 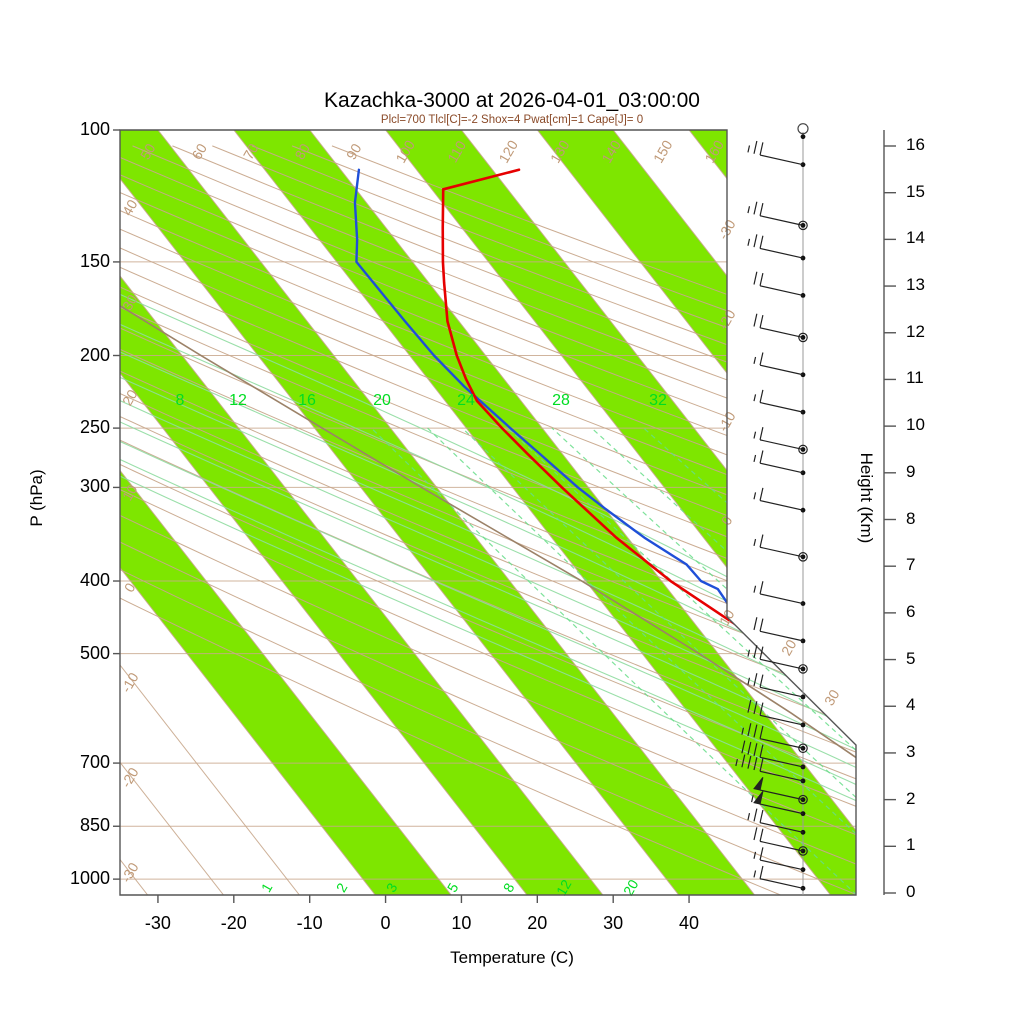 What do you see at coordinates (94, 354) in the screenshot?
I see `pressure-tick-200: 200` at bounding box center [94, 354].